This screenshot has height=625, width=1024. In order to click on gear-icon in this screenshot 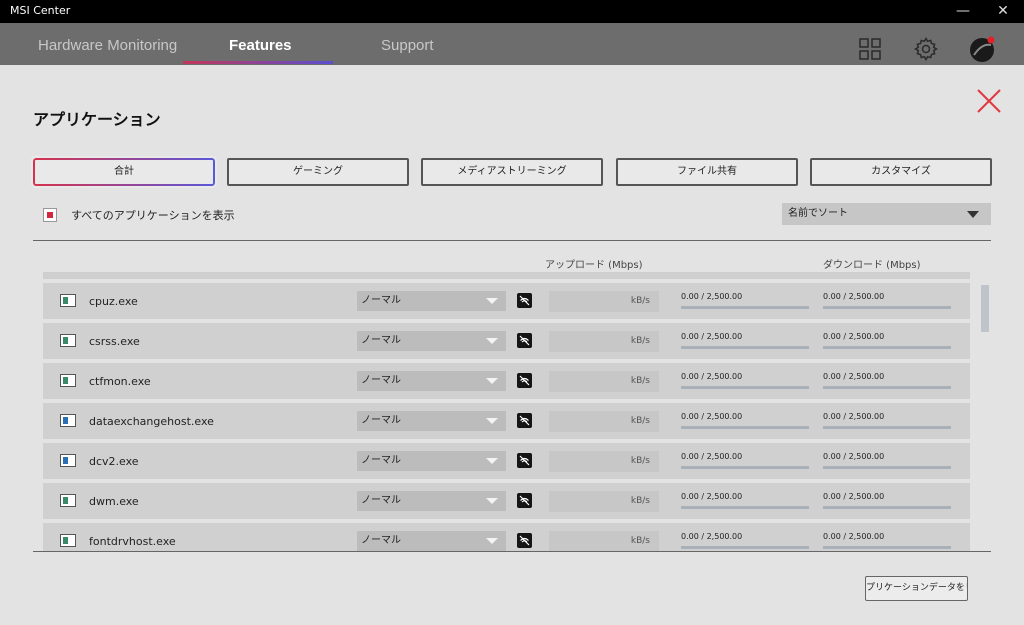, I will do `click(926, 49)`.